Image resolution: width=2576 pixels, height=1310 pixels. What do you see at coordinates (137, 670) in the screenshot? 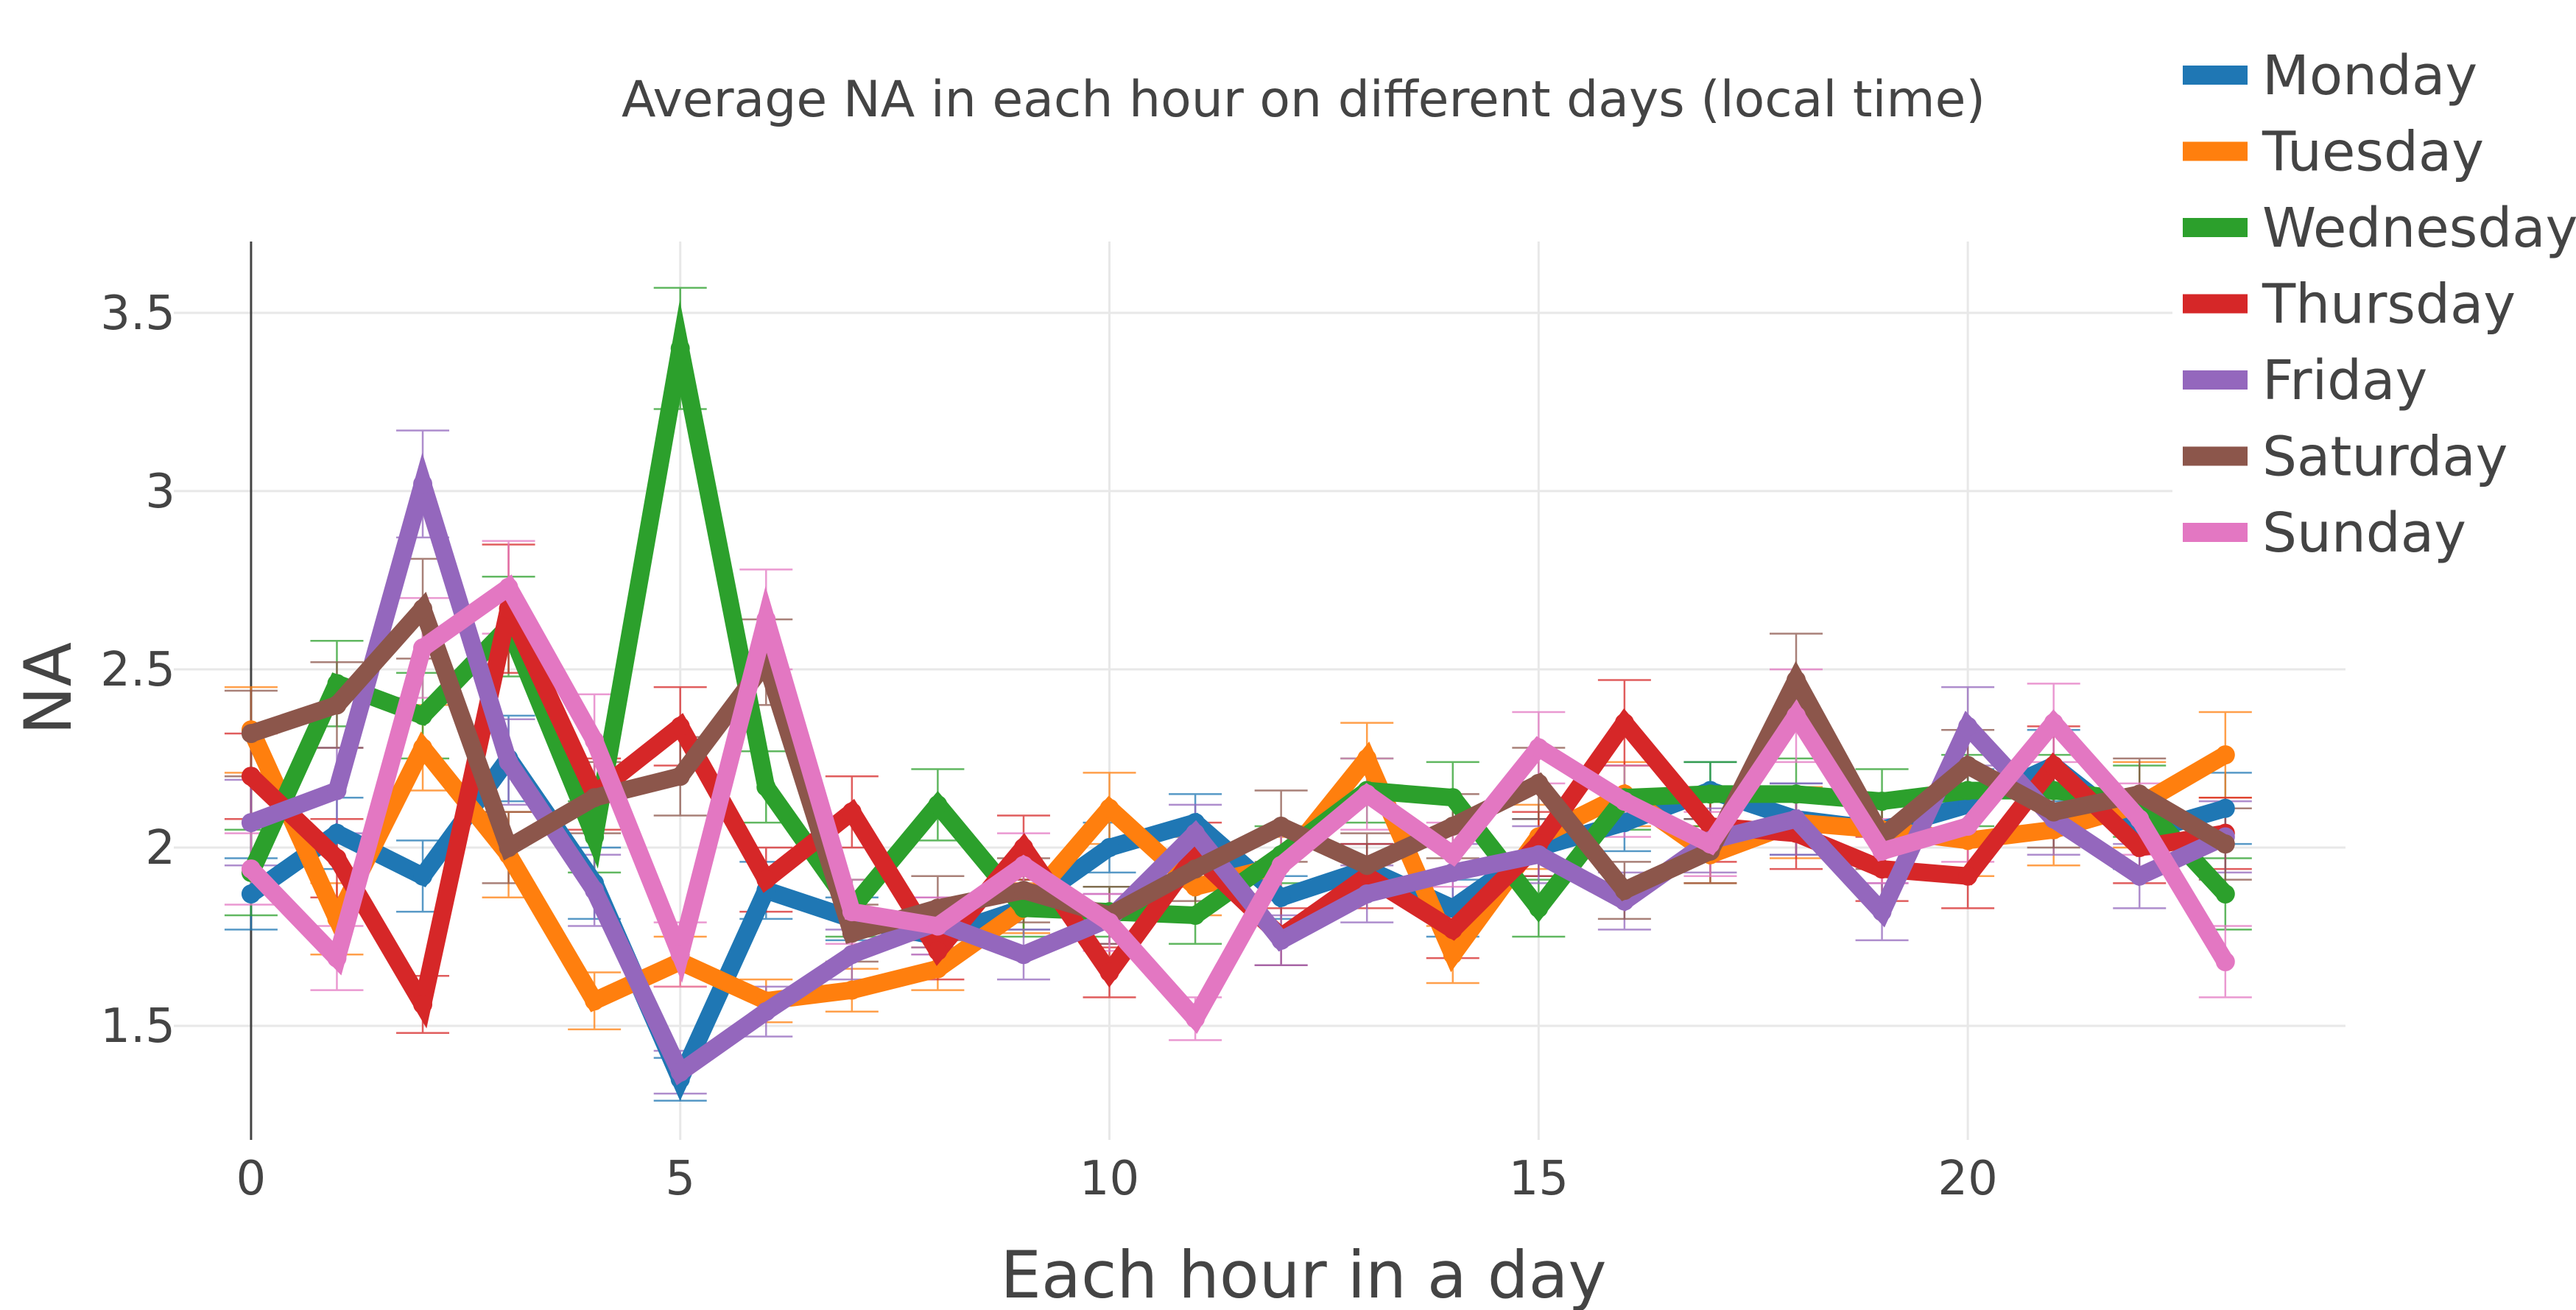
I see `y-axis-ticks: 1.5 2 2.5 3 3.5` at bounding box center [137, 670].